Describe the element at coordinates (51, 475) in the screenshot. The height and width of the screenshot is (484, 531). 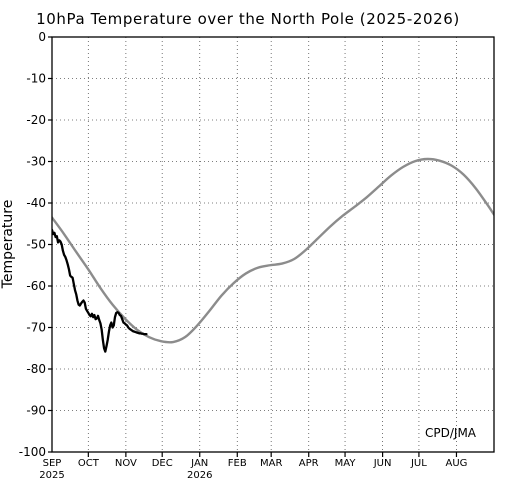
I see `x-year-label: 2025` at that location.